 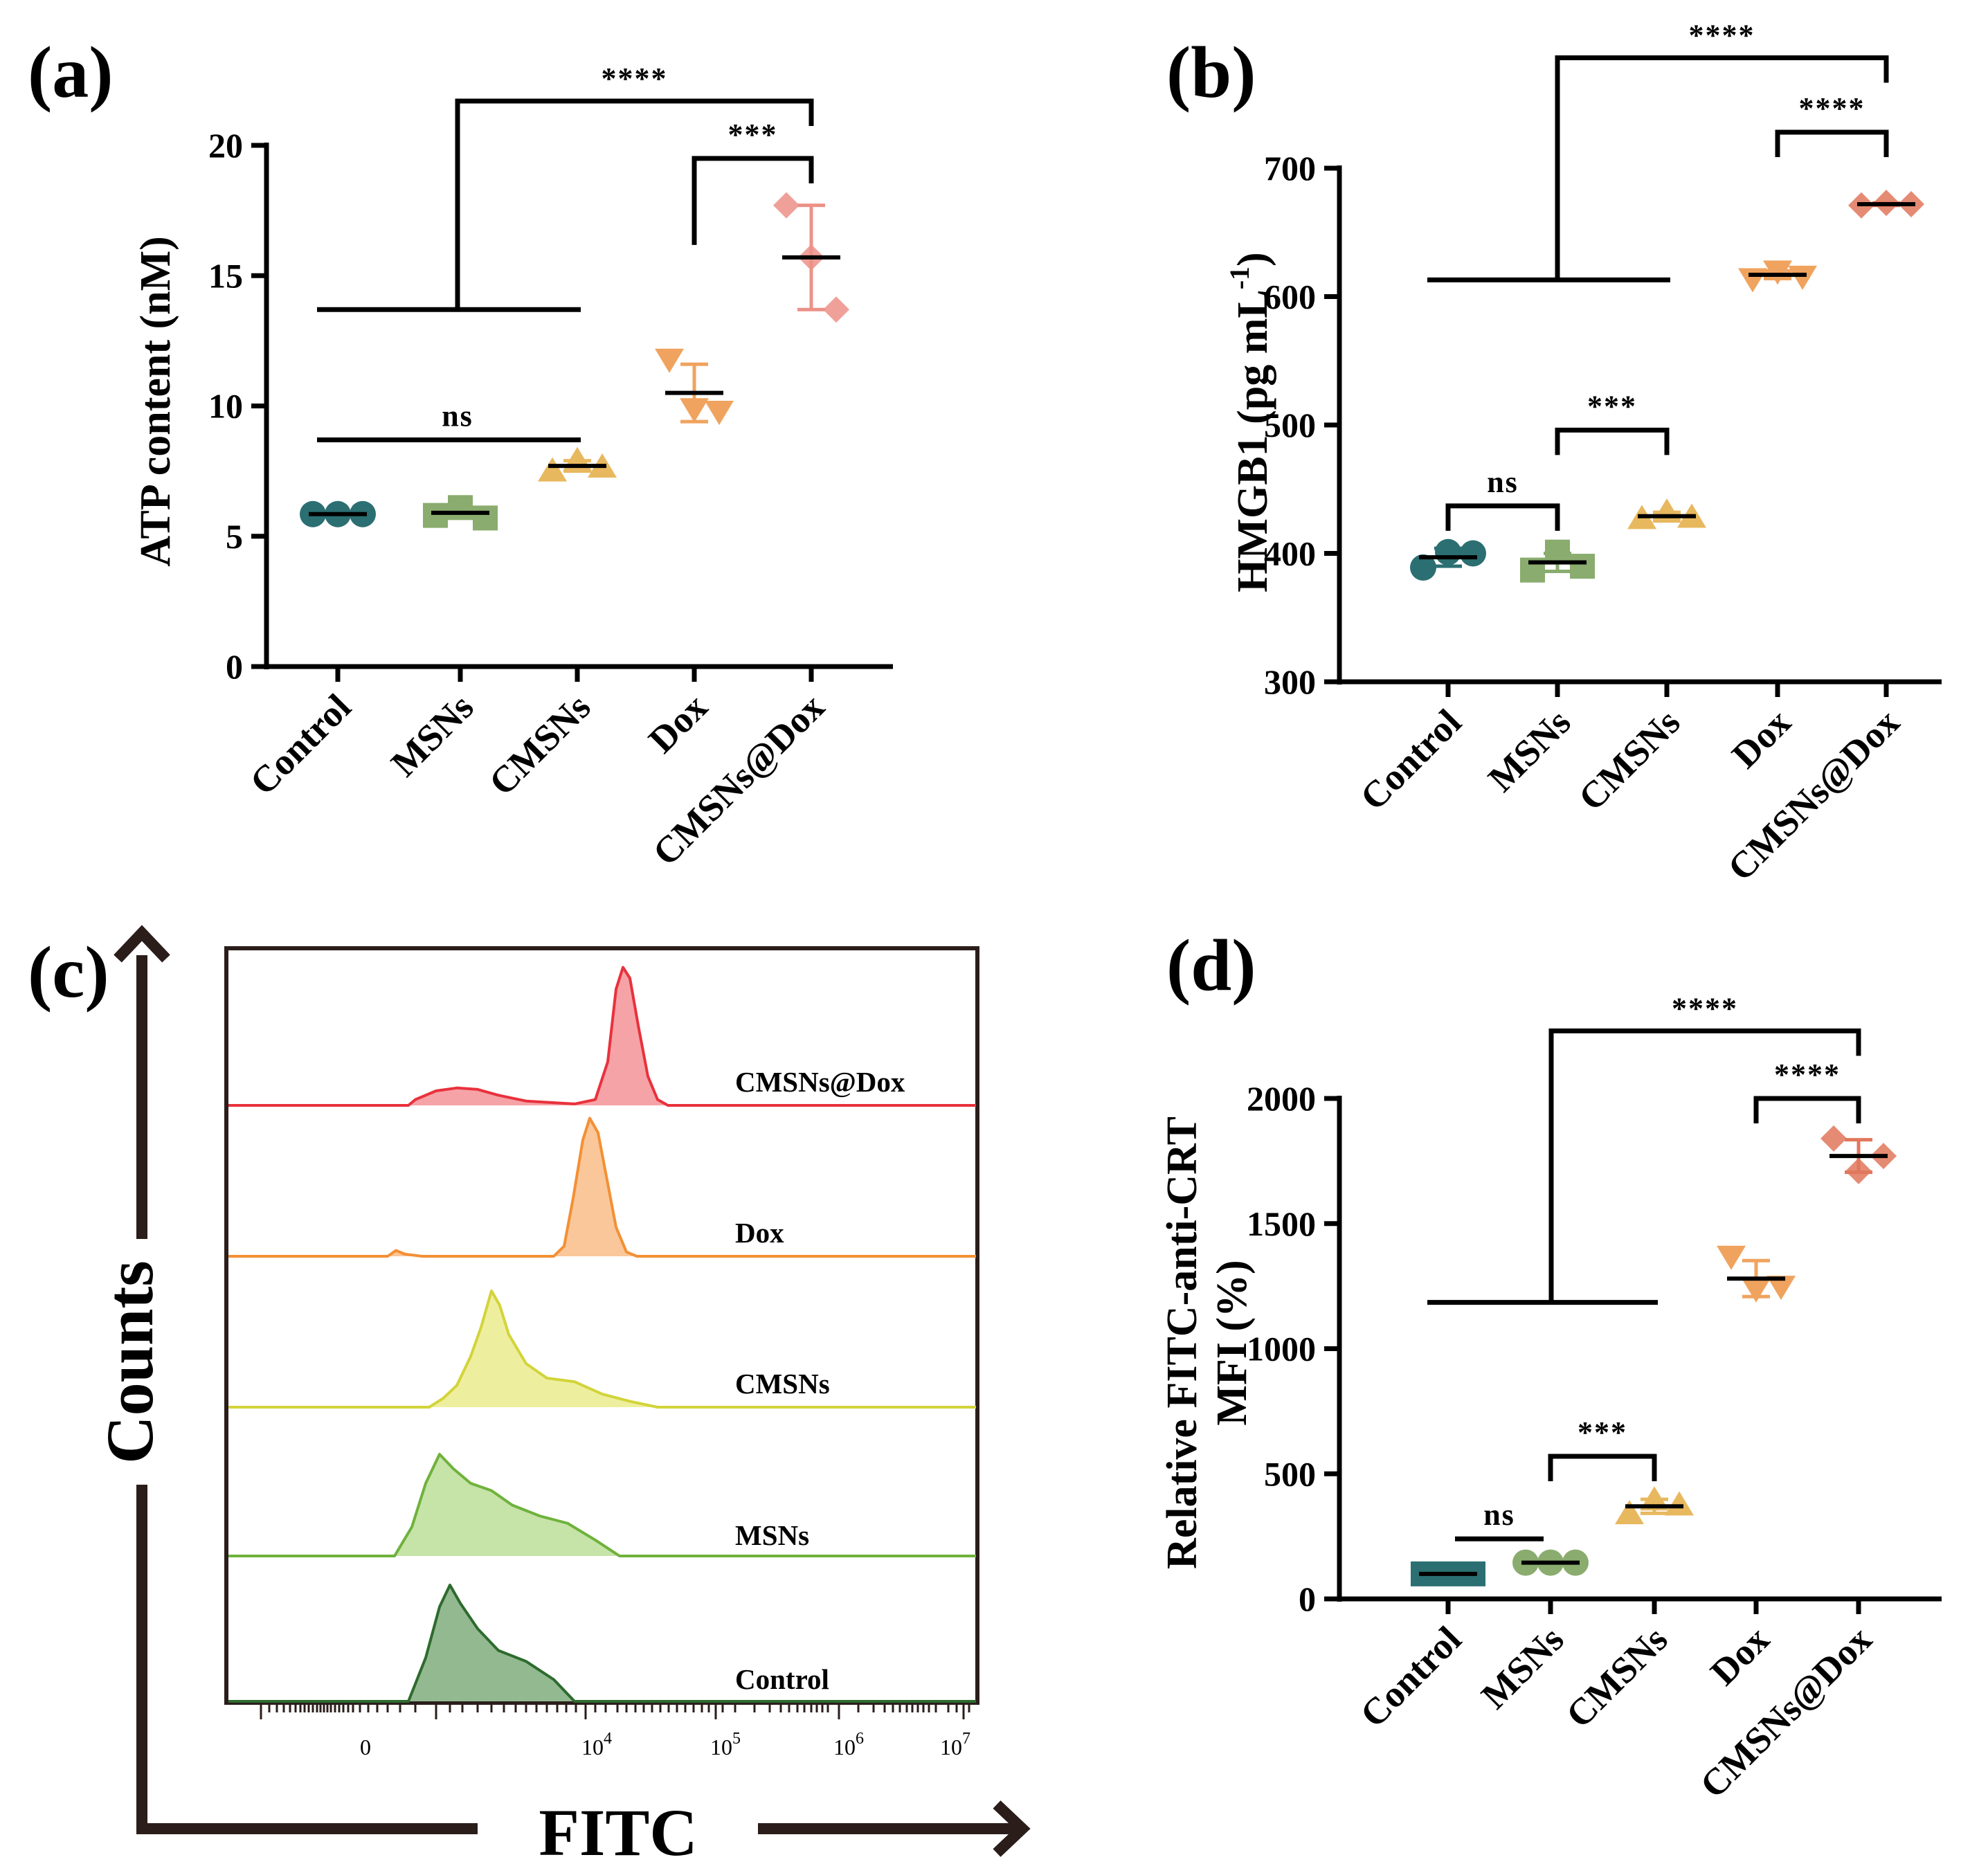 I want to click on a-category-label: CMSNs, so click(x=540, y=745).